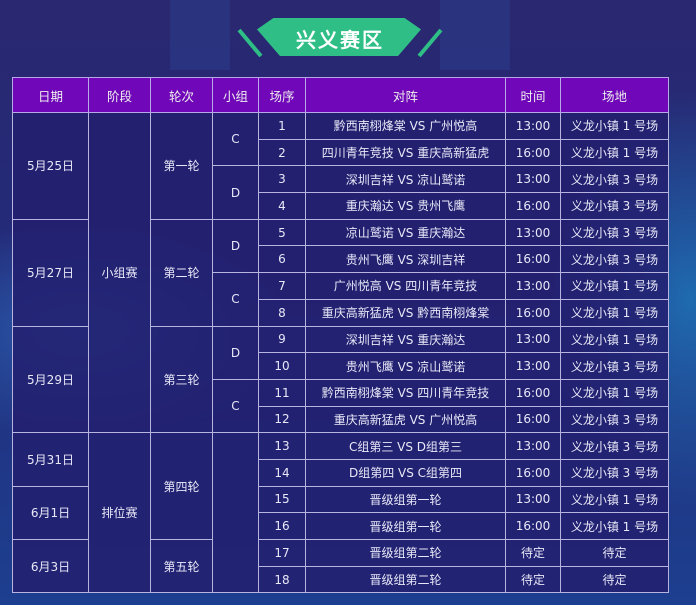 The image size is (696, 605). What do you see at coordinates (282, 419) in the screenshot?
I see `match-number-cell: 12` at bounding box center [282, 419].